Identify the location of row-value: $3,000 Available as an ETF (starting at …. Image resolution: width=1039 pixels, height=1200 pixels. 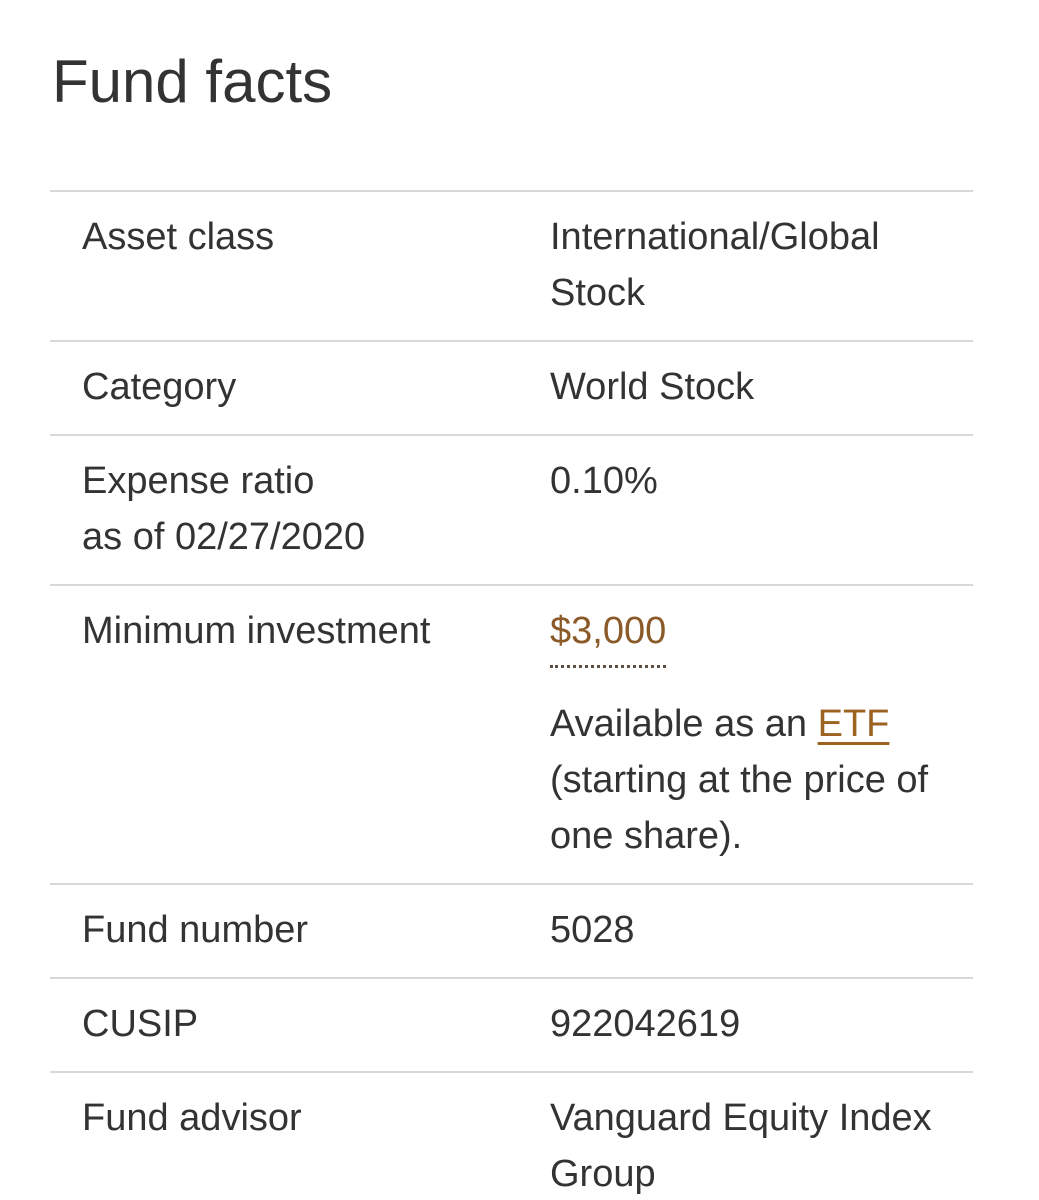
(761, 733).